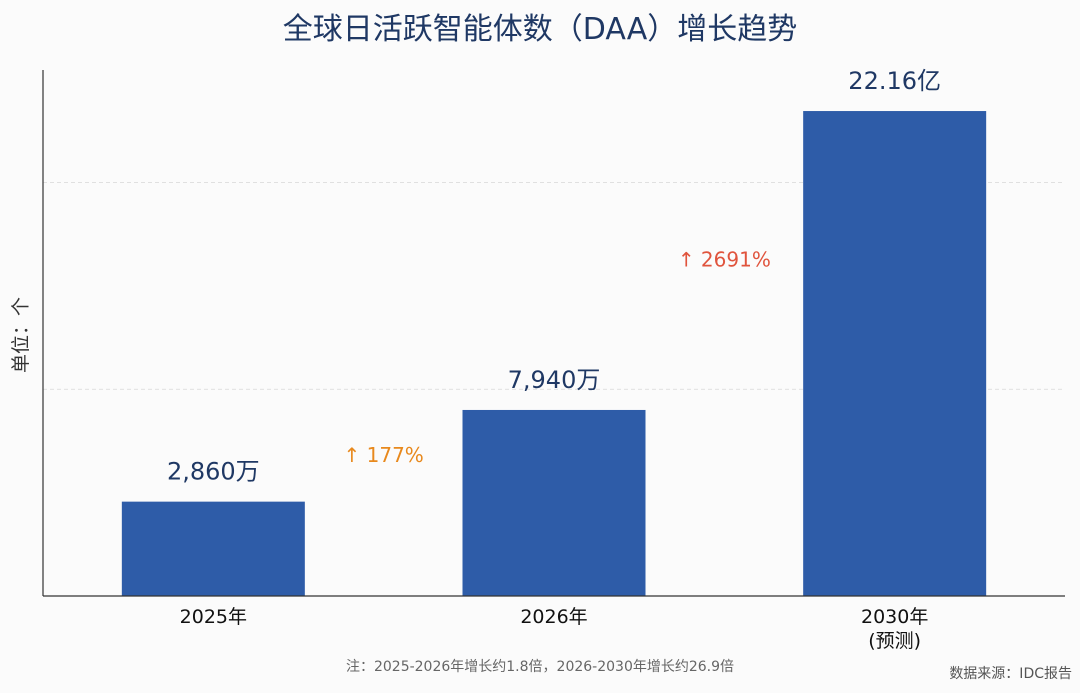 The height and width of the screenshot is (693, 1080). Describe the element at coordinates (724, 259) in the screenshot. I see `growth-annotation: ↑ 2691%` at that location.